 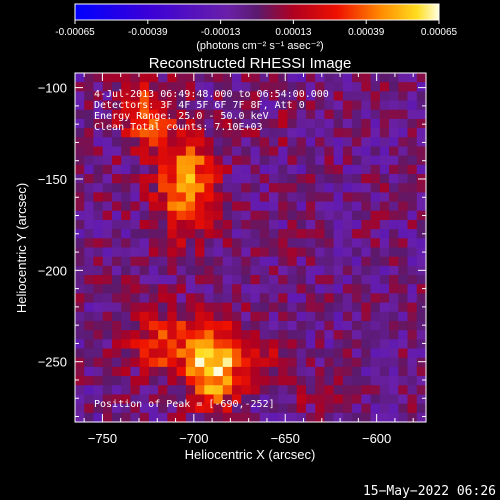 I want to click on annotation-clean-counts: Clean Total counts: 7.10E+03, so click(x=178, y=127).